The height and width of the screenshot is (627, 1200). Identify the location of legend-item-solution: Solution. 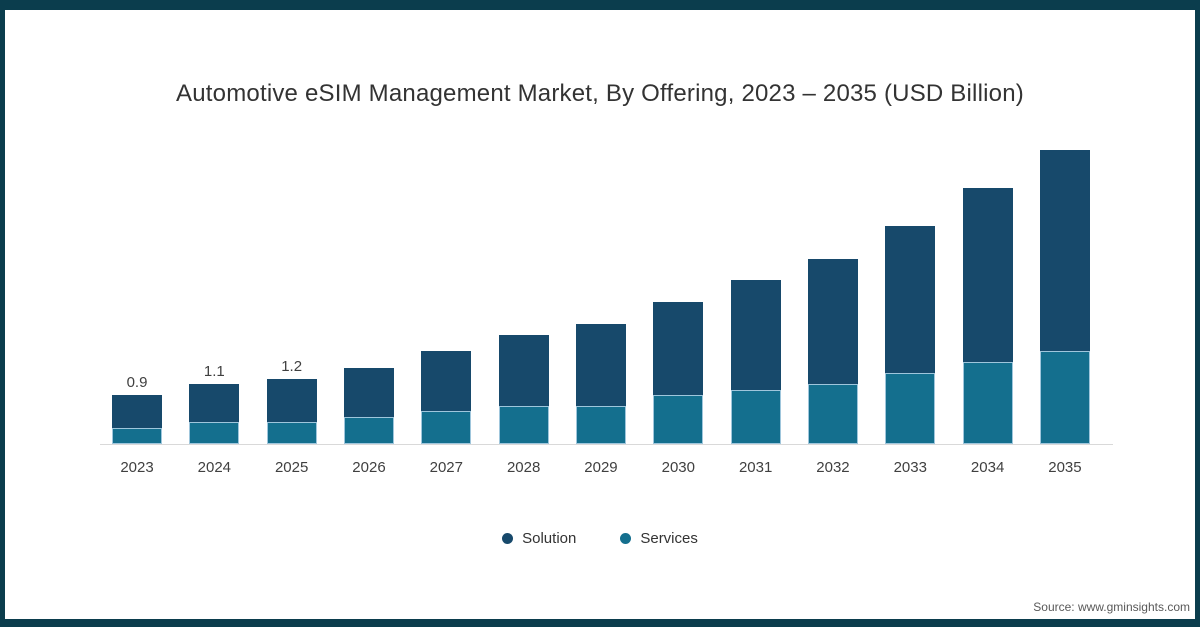
(539, 538).